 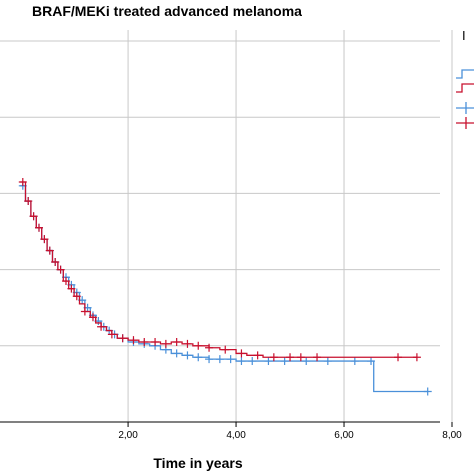 What do you see at coordinates (226, 424) in the screenshot?
I see `axes` at bounding box center [226, 424].